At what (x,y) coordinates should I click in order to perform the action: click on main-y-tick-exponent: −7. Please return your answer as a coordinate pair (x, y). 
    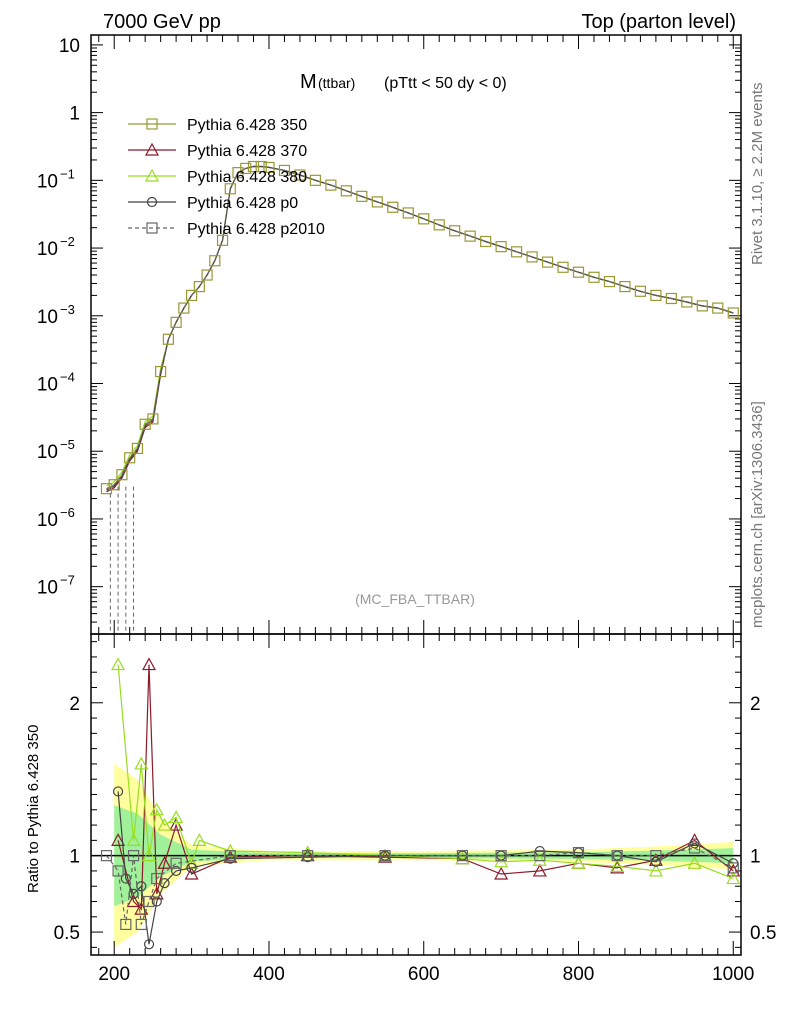
    Looking at the image, I should click on (67, 580).